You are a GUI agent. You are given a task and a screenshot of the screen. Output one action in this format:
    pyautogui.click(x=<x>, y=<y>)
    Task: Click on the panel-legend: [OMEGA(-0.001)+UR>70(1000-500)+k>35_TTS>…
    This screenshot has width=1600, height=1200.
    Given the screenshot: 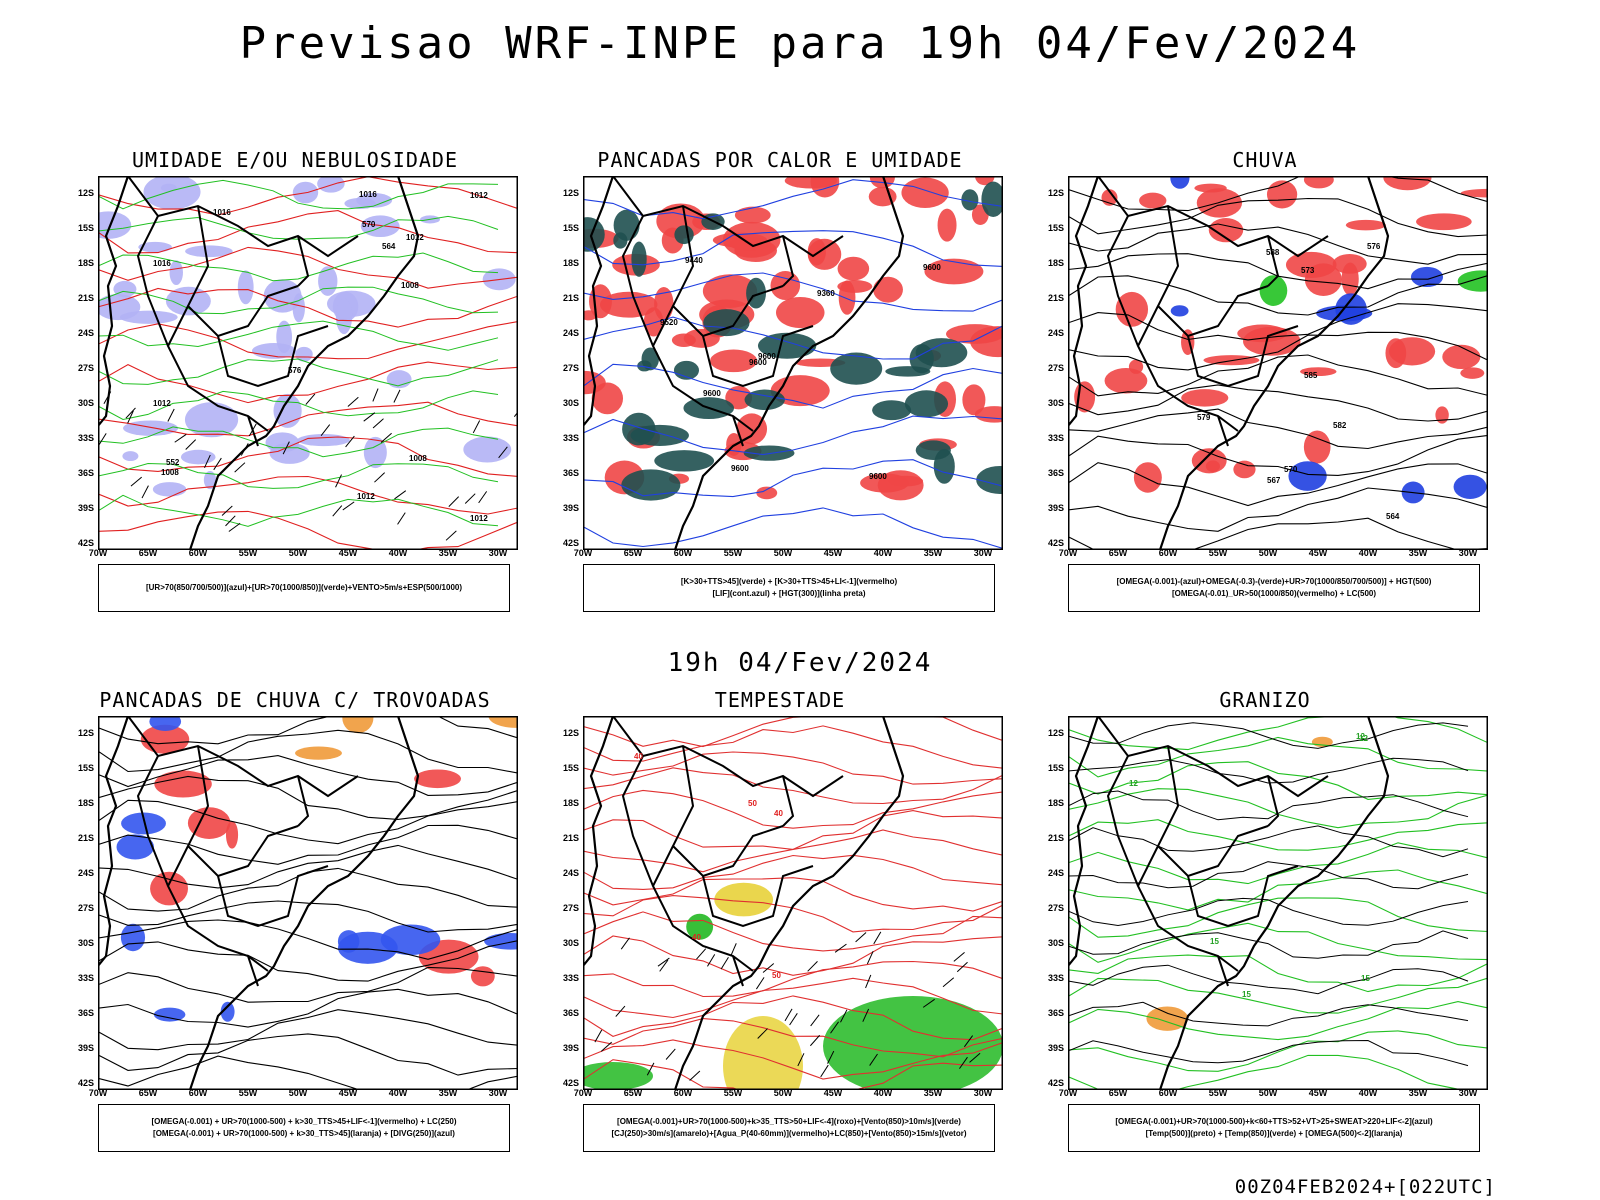 What is the action you would take?
    pyautogui.click(x=789, y=1128)
    